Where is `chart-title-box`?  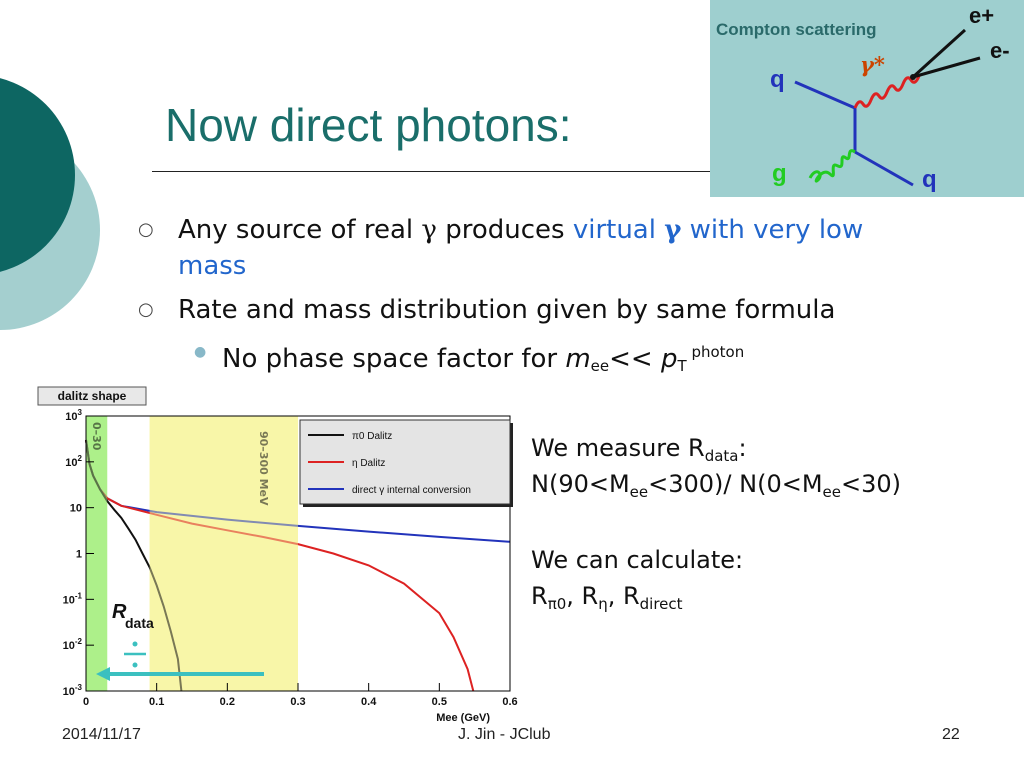
chart-title-box is located at coordinates (92, 396).